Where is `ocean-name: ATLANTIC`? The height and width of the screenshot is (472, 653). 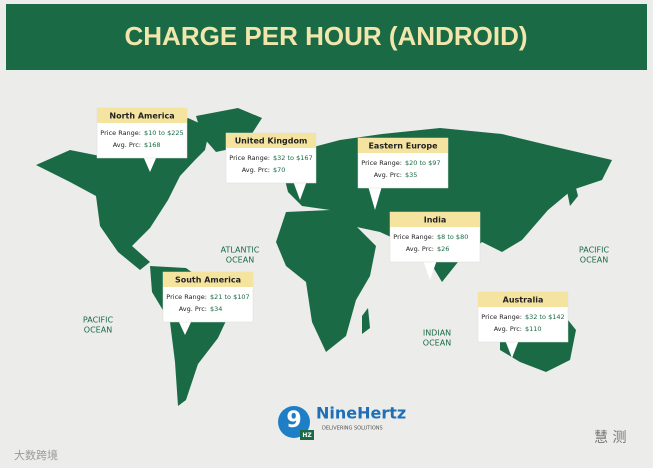 ocean-name: ATLANTIC is located at coordinates (240, 250).